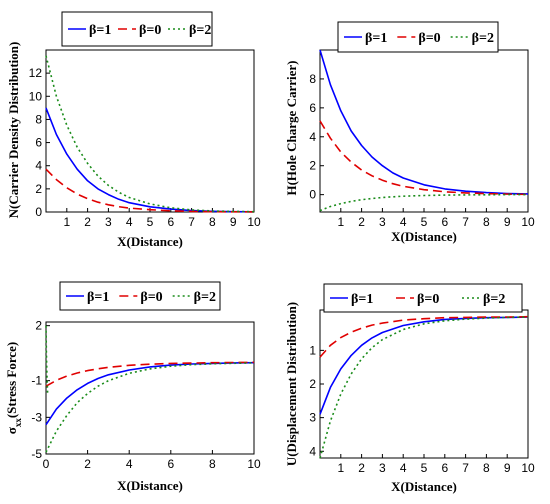 Image resolution: width=550 pixels, height=504 pixels. What do you see at coordinates (36, 417) in the screenshot?
I see `y-tick-label: -3` at bounding box center [36, 417].